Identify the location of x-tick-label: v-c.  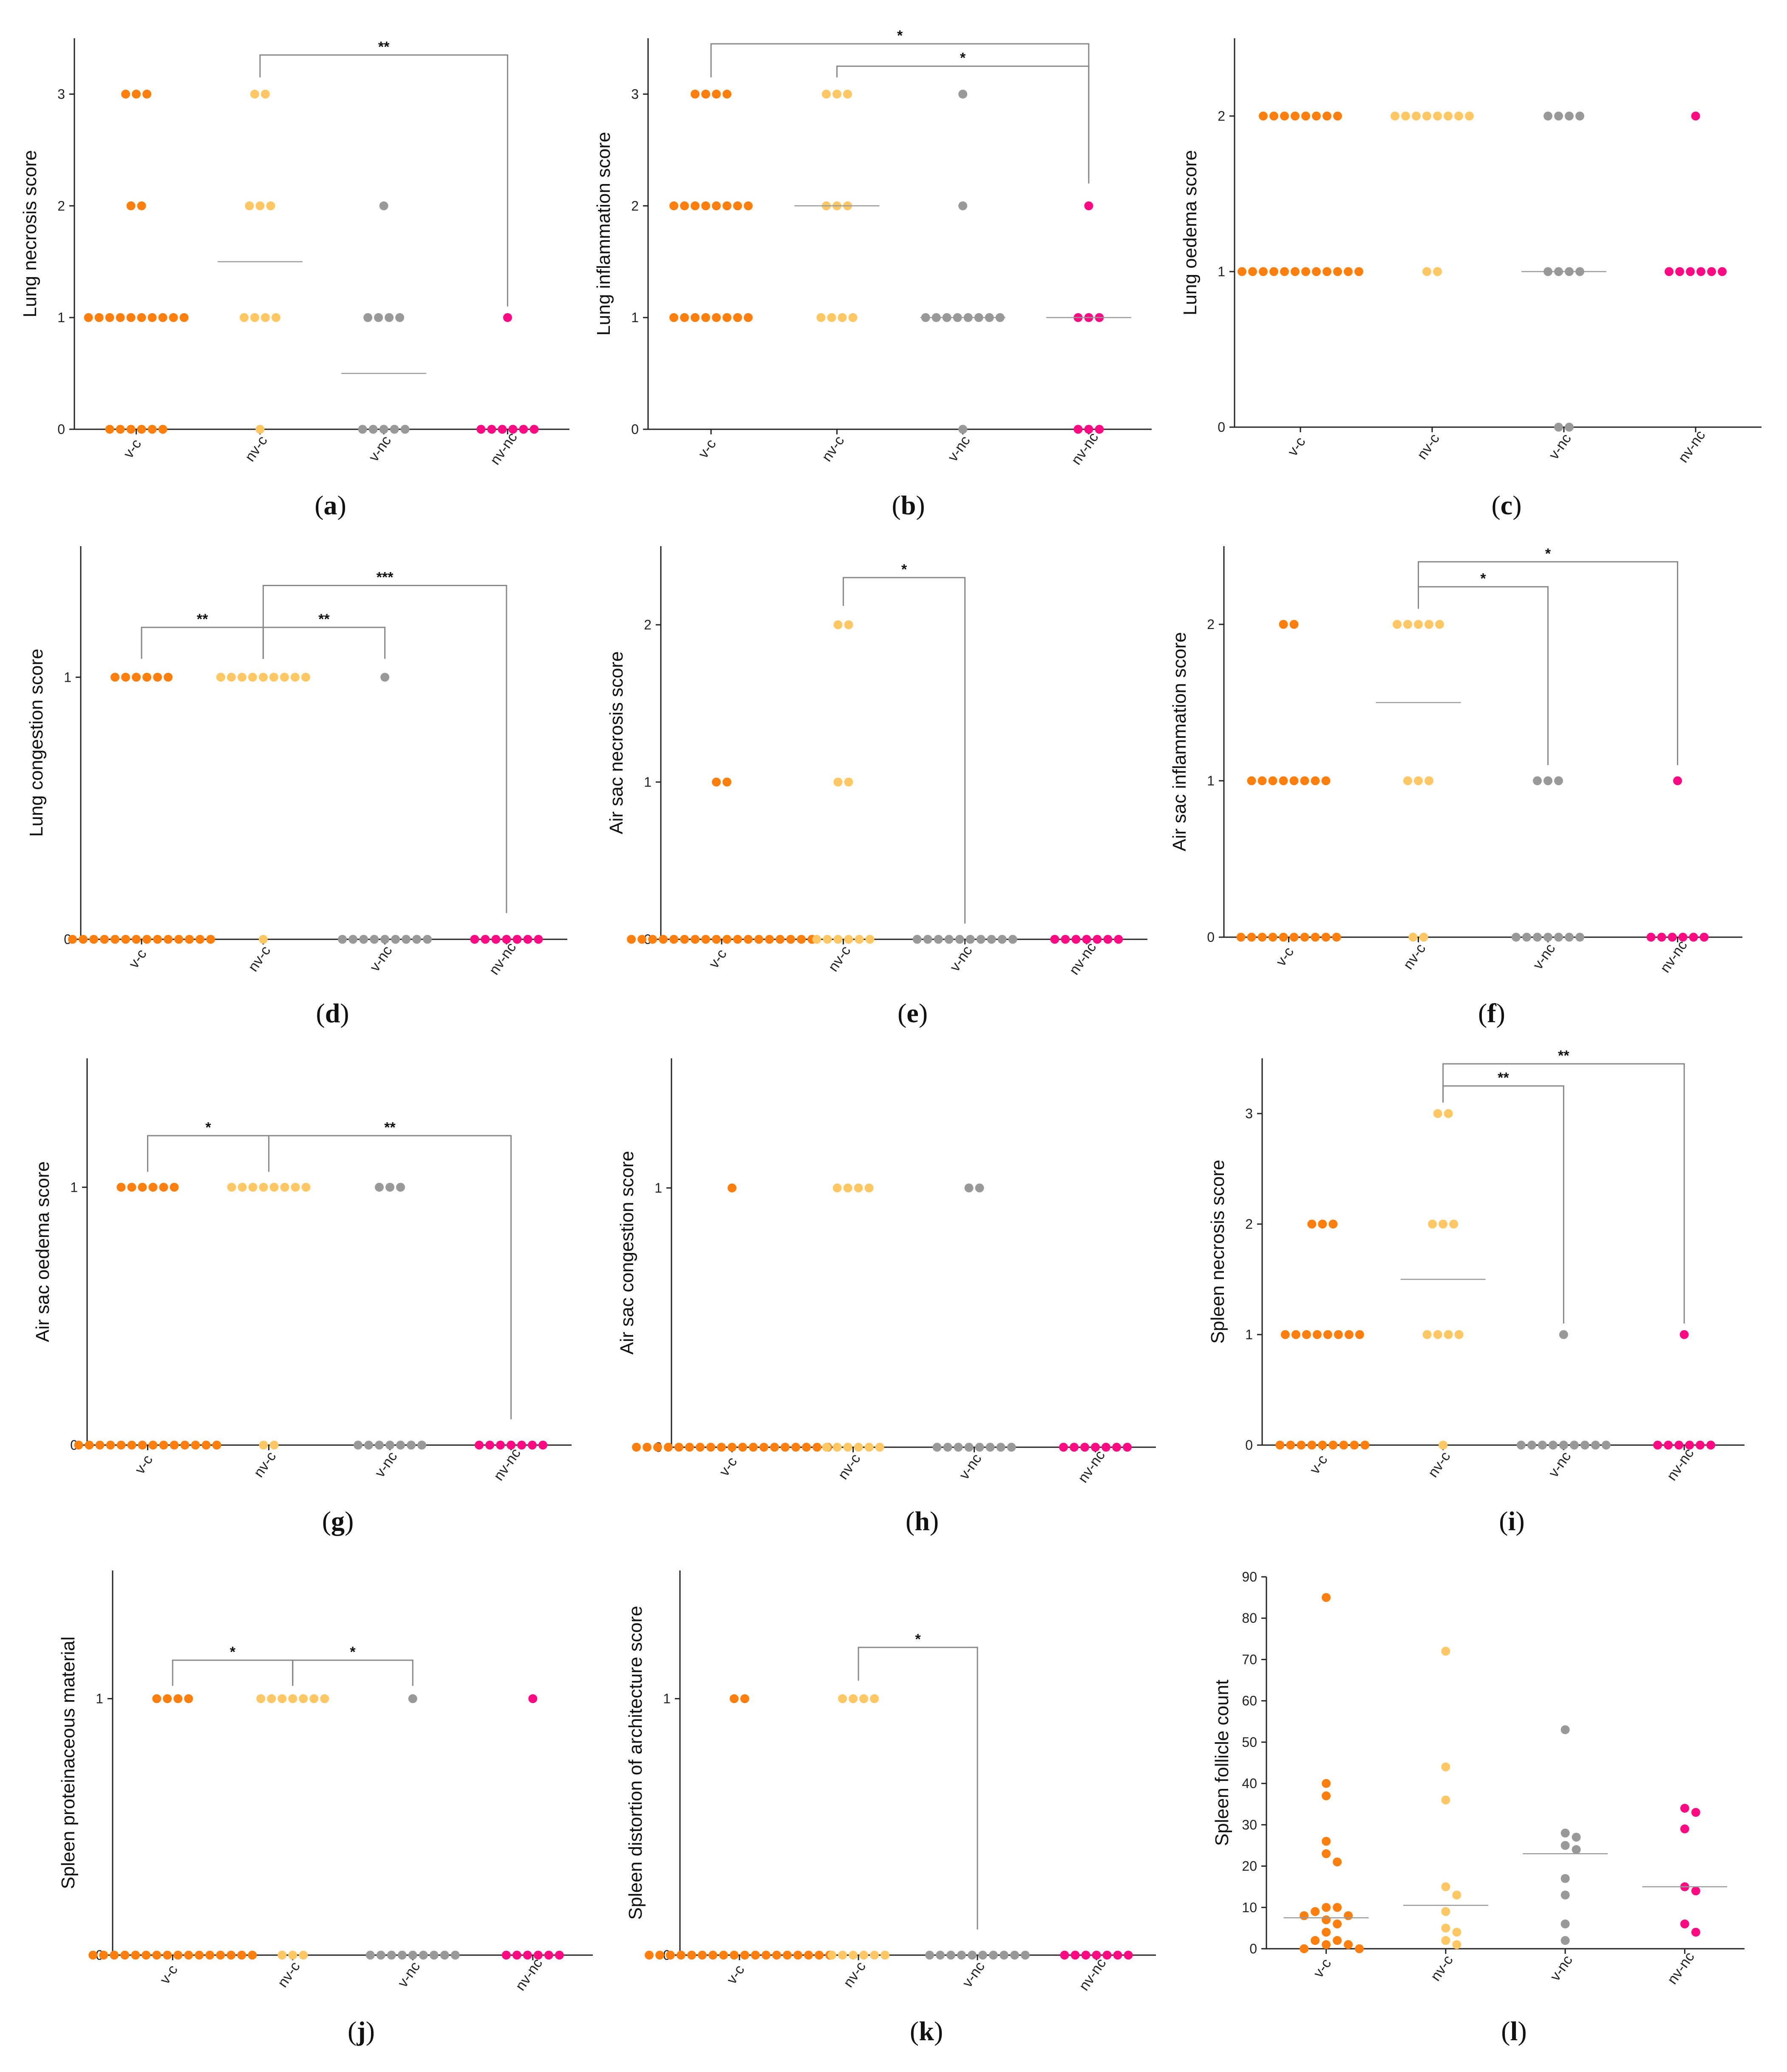
(1285, 956).